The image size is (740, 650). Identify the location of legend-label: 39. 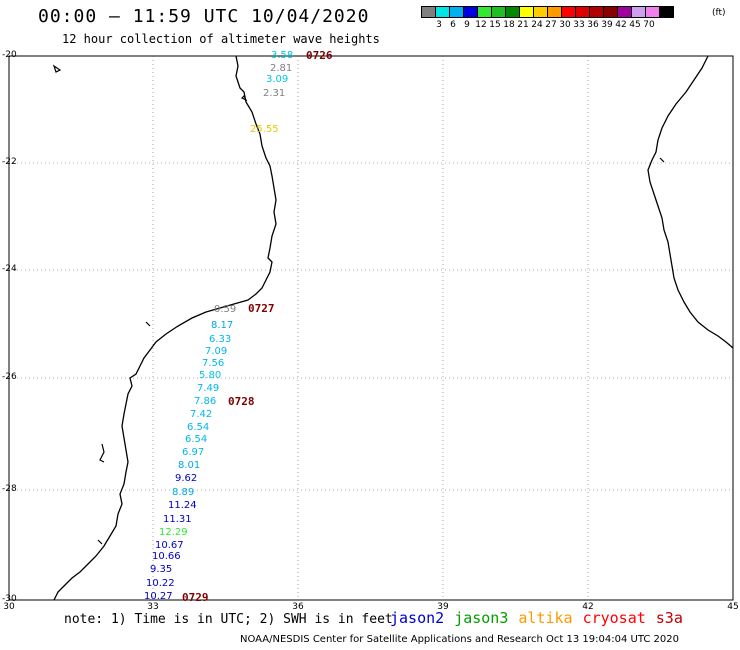
(607, 25).